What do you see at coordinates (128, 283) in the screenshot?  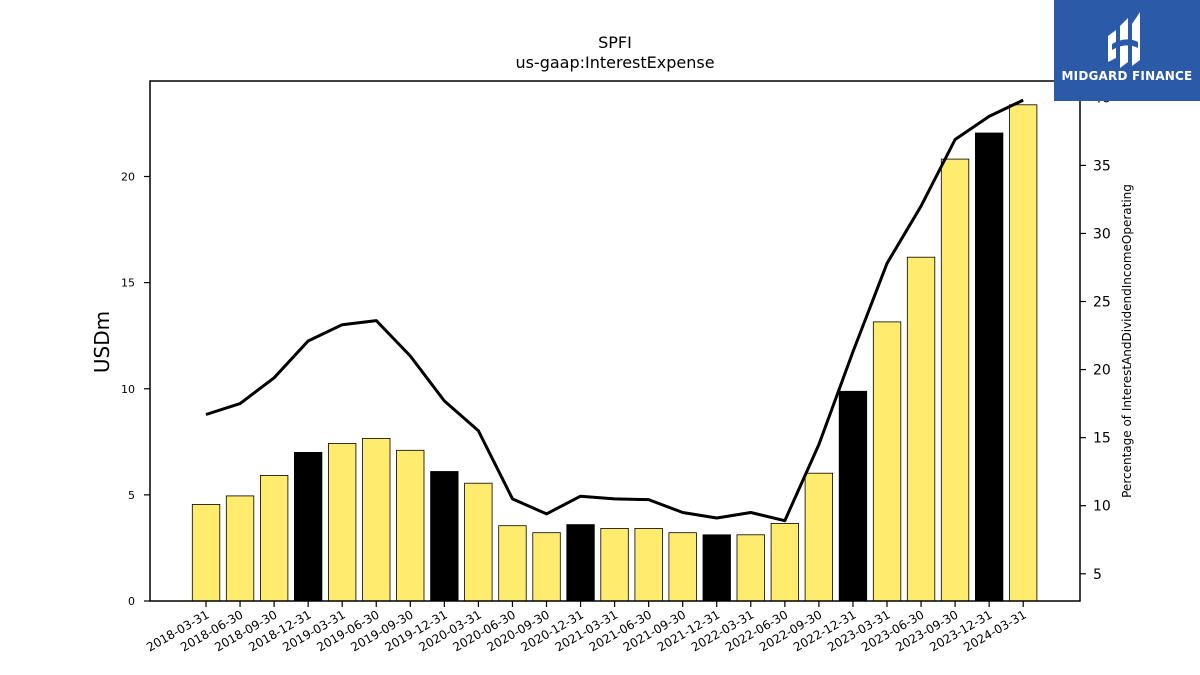 I see `y-tick-label: 15` at bounding box center [128, 283].